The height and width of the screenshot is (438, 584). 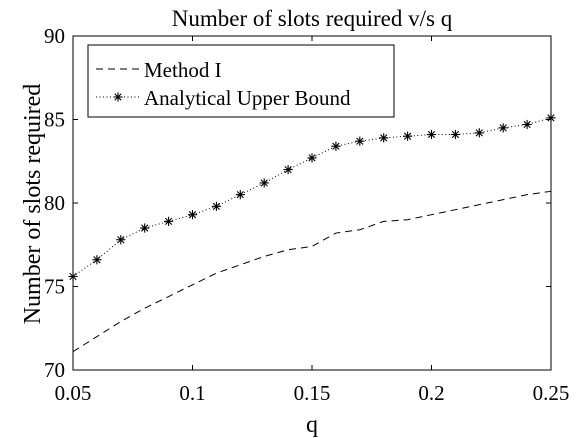 I want to click on y-axis-label: Number of slots required, so click(x=33, y=204).